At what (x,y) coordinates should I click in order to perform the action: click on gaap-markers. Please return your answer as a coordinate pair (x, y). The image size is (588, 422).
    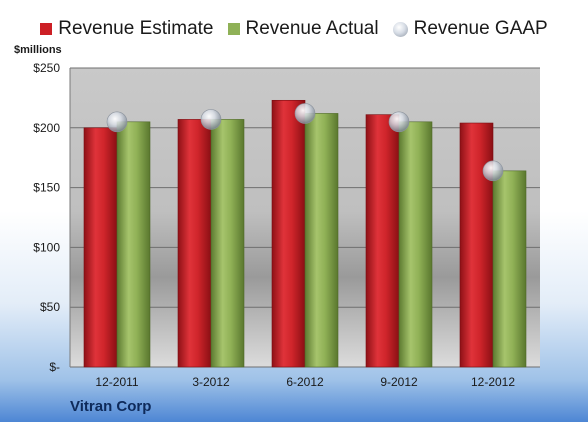
    Looking at the image, I should click on (305, 142).